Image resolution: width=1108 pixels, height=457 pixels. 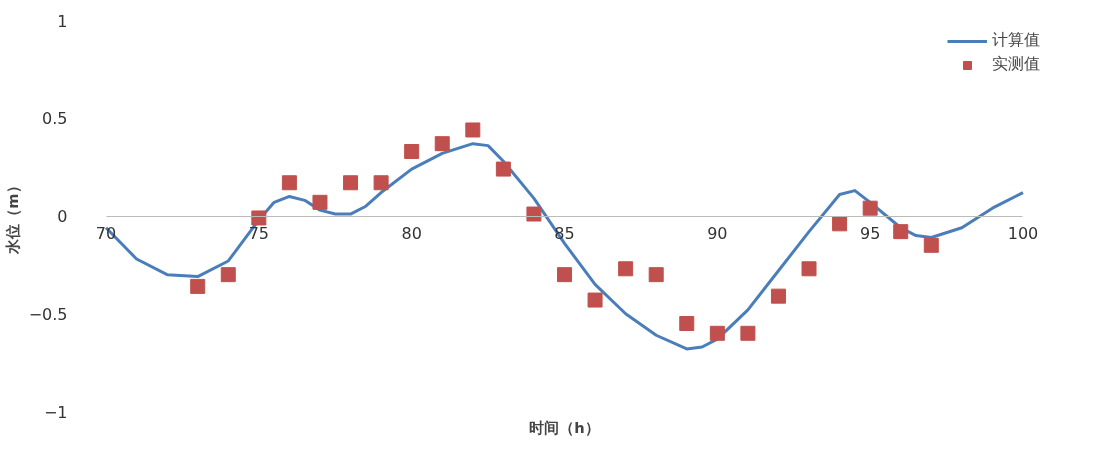 I want to click on x-tick-label: 95, so click(x=870, y=233).